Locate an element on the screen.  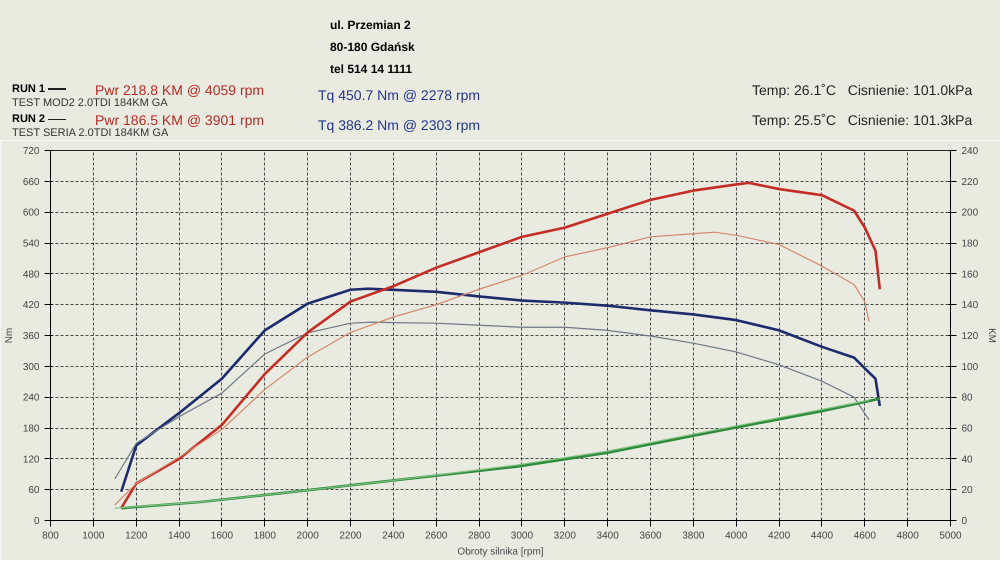
x-tick-label: 2600 is located at coordinates (436, 536).